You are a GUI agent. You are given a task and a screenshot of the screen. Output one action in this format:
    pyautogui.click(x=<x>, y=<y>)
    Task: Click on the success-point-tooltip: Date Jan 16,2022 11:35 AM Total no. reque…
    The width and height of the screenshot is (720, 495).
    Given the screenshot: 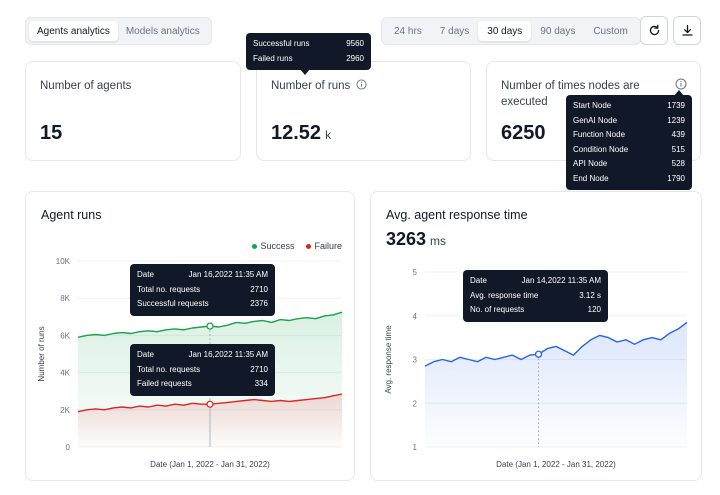 What is the action you would take?
    pyautogui.click(x=202, y=290)
    